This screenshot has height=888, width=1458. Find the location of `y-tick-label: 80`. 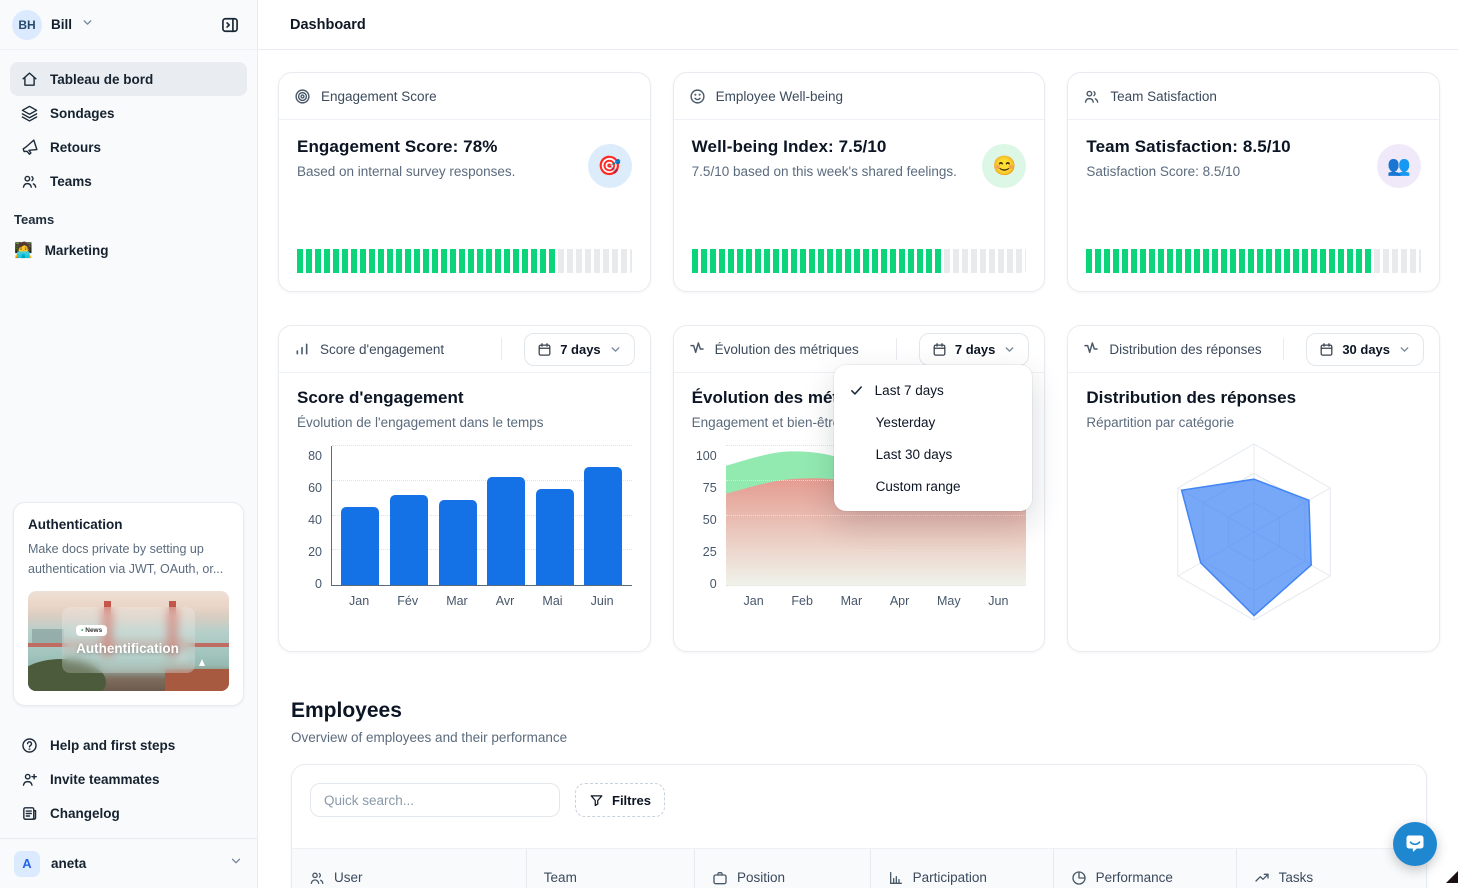

y-tick-label: 80 is located at coordinates (315, 456).